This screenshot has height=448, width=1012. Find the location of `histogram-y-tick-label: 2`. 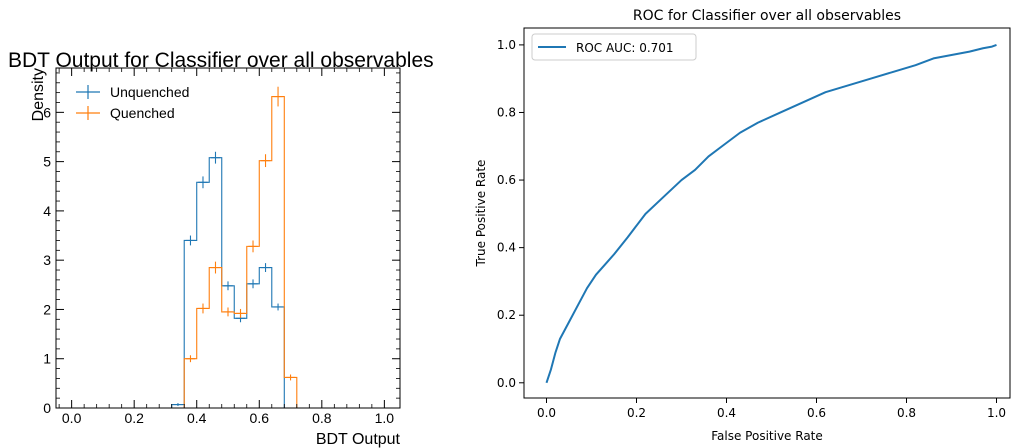

histogram-y-tick-label: 2 is located at coordinates (47, 309).